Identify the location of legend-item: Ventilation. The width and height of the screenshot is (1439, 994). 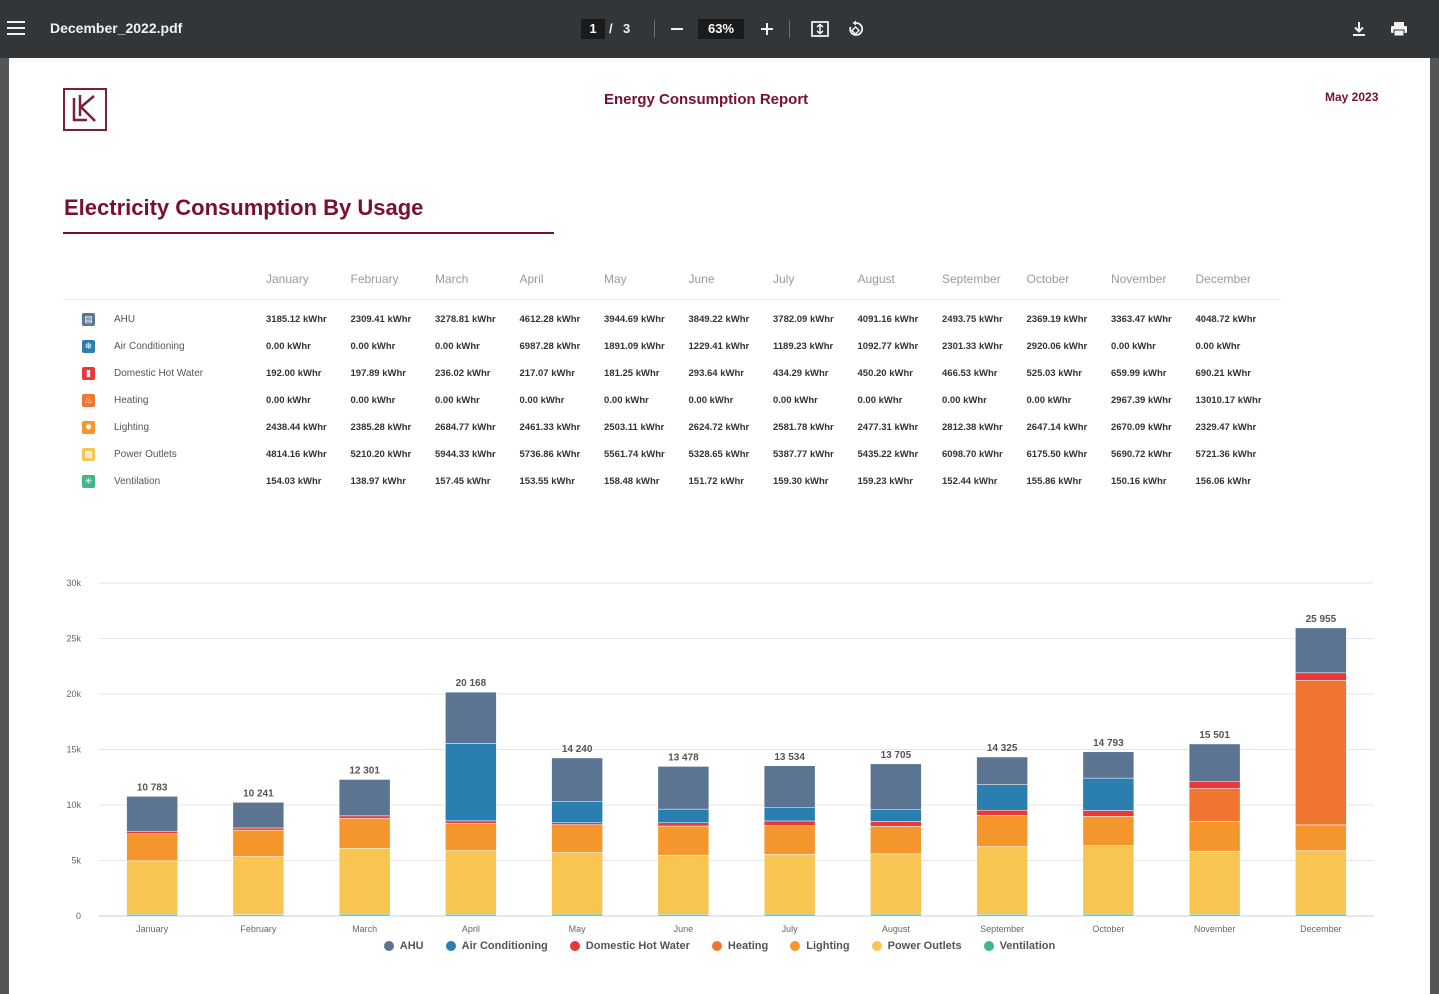
(1019, 946).